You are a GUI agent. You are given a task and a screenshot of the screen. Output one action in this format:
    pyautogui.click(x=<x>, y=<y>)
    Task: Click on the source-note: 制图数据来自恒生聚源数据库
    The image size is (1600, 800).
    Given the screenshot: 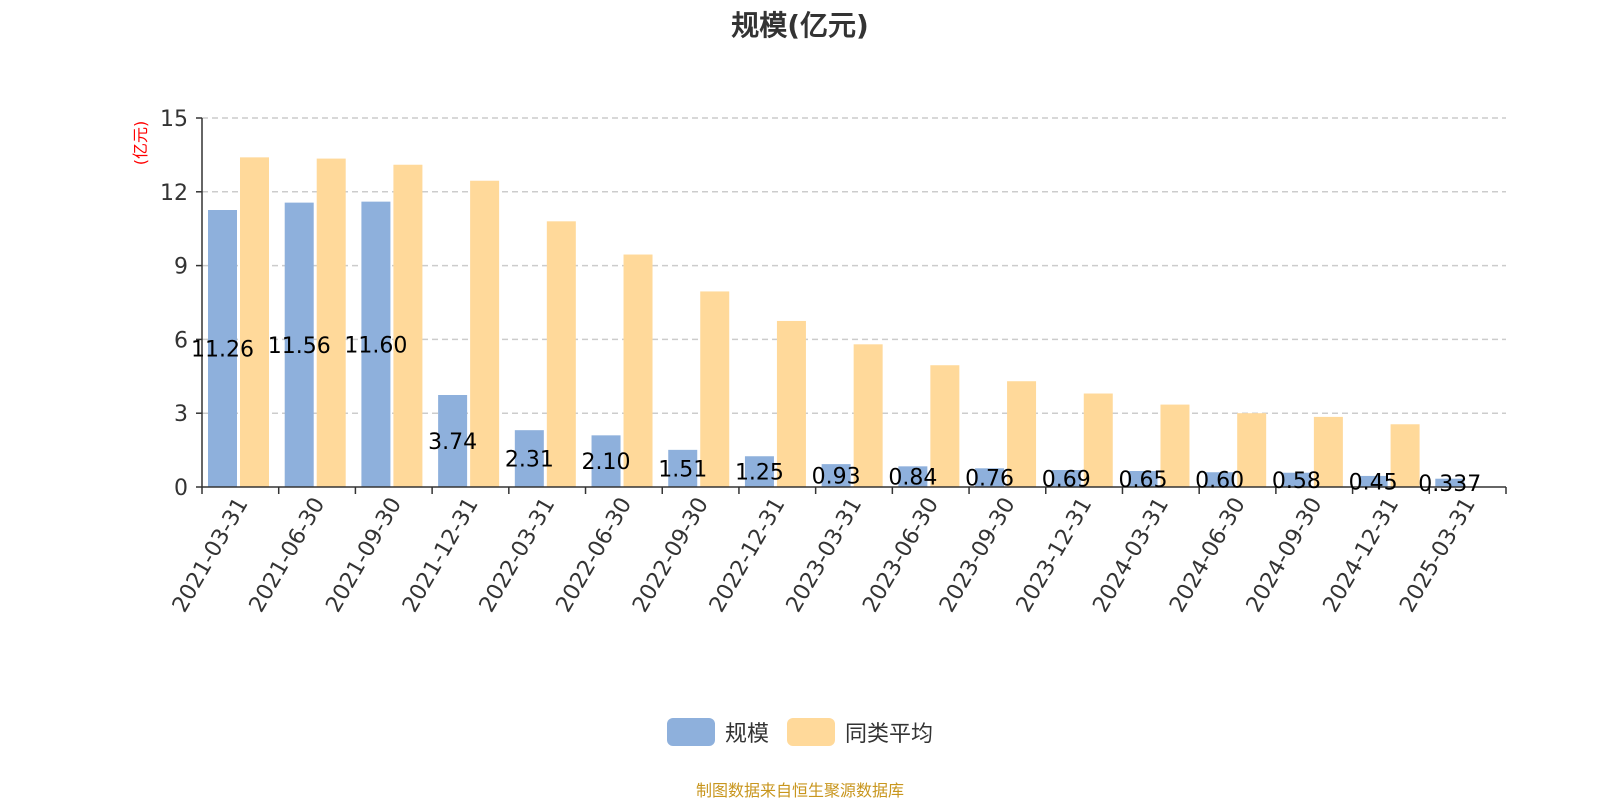 What is the action you would take?
    pyautogui.click(x=799, y=790)
    